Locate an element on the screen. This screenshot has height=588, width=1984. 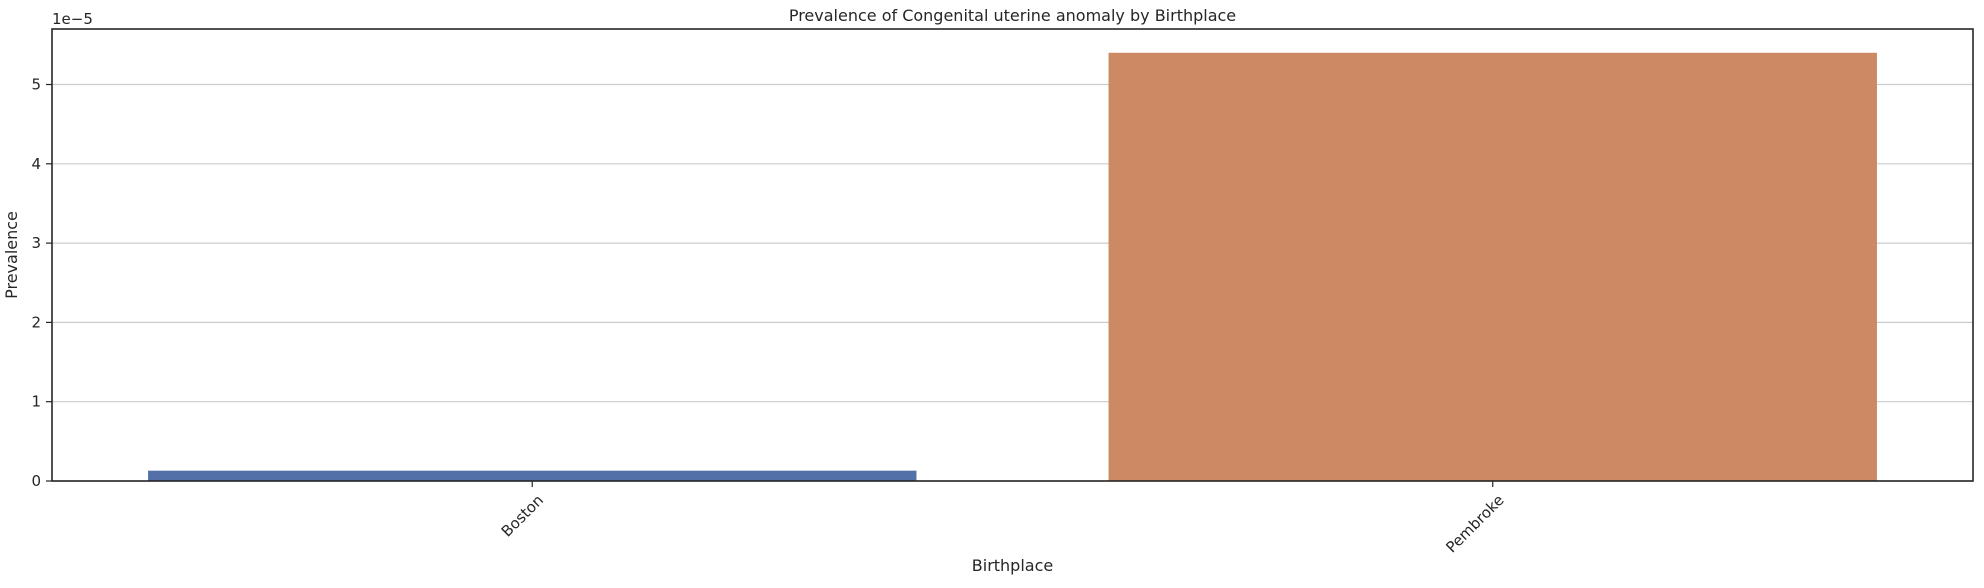
y-tick-label: 2 is located at coordinates (36, 322).